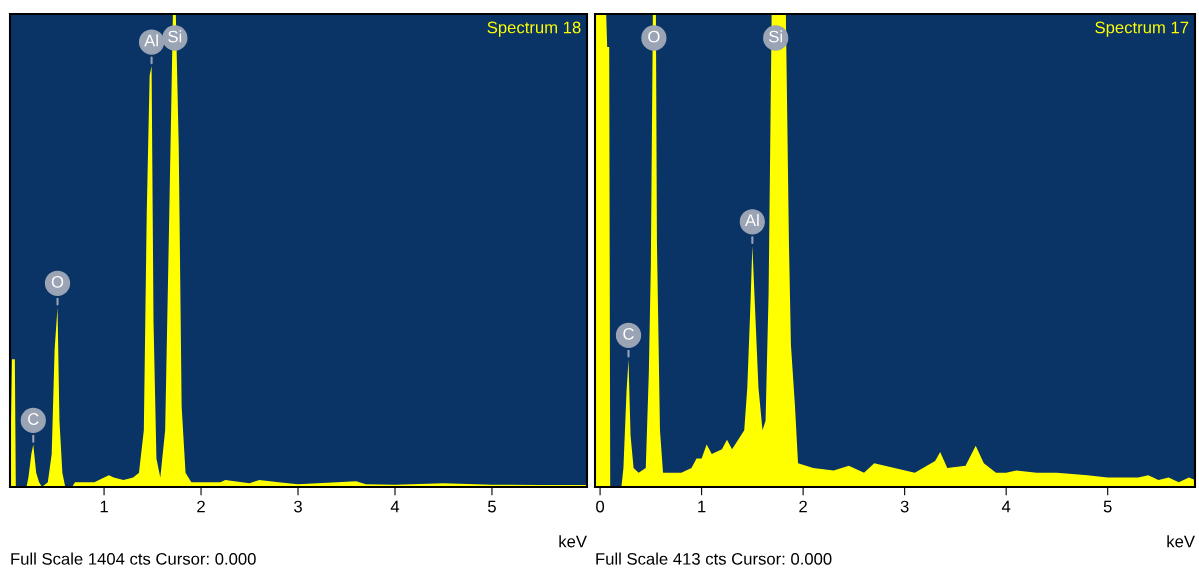 This screenshot has height=577, width=1199. Describe the element at coordinates (534, 29) in the screenshot. I see `chart-title: Spectrum 18` at that location.